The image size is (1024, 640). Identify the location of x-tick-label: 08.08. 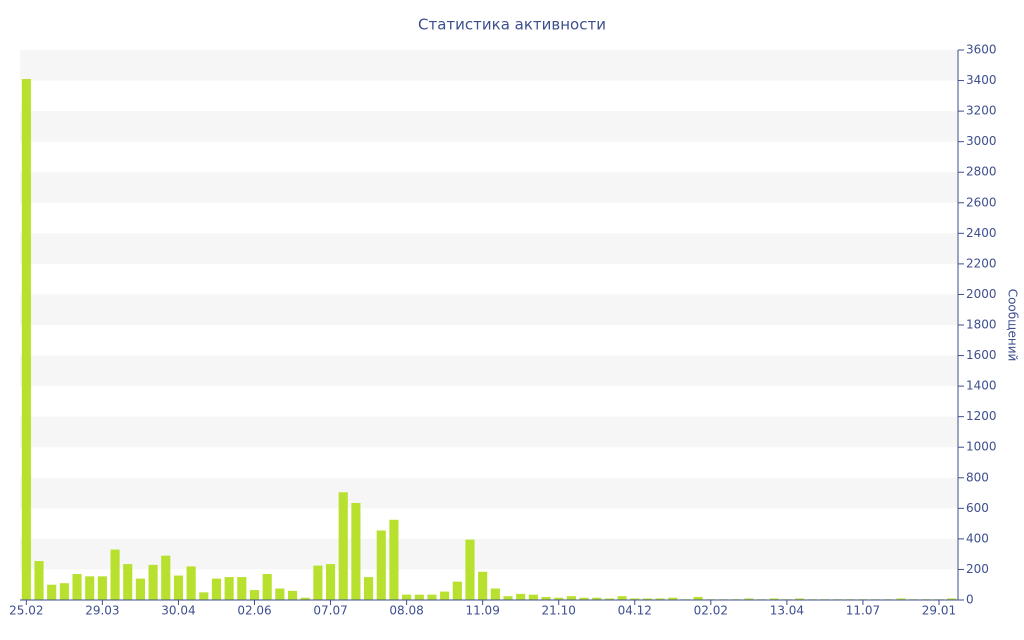
(406, 611).